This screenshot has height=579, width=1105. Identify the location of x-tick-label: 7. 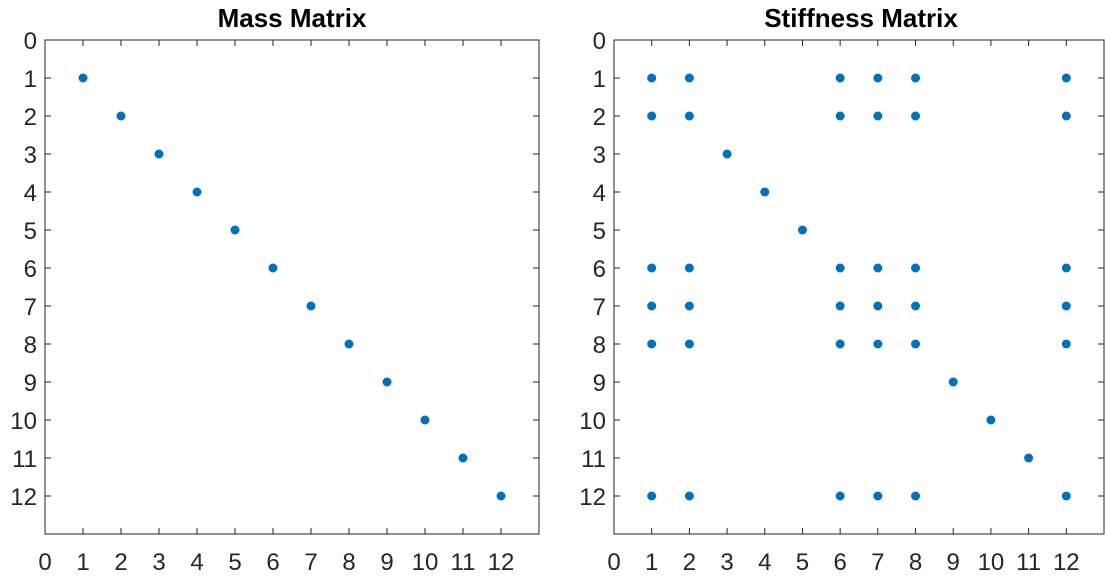
(310, 562).